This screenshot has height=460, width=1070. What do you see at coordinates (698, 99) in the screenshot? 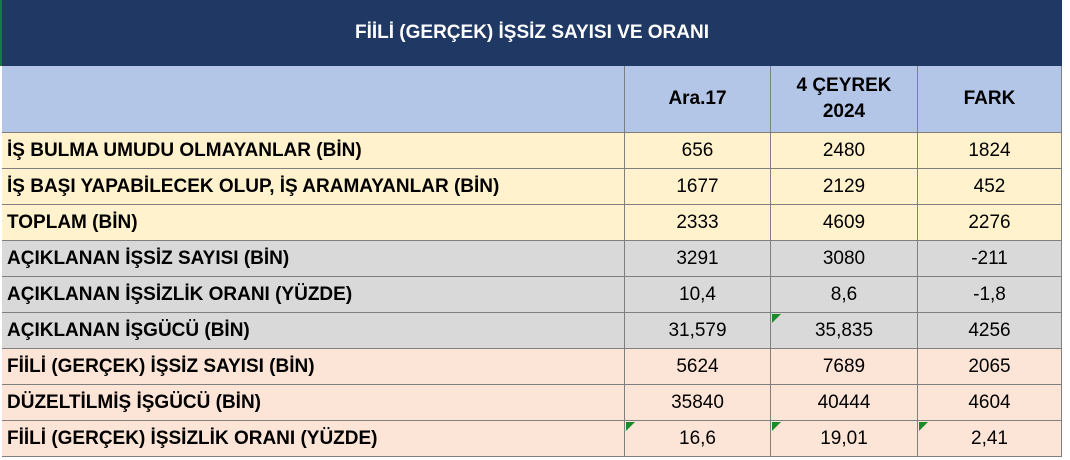
I see `column-header: Ara.17` at bounding box center [698, 99].